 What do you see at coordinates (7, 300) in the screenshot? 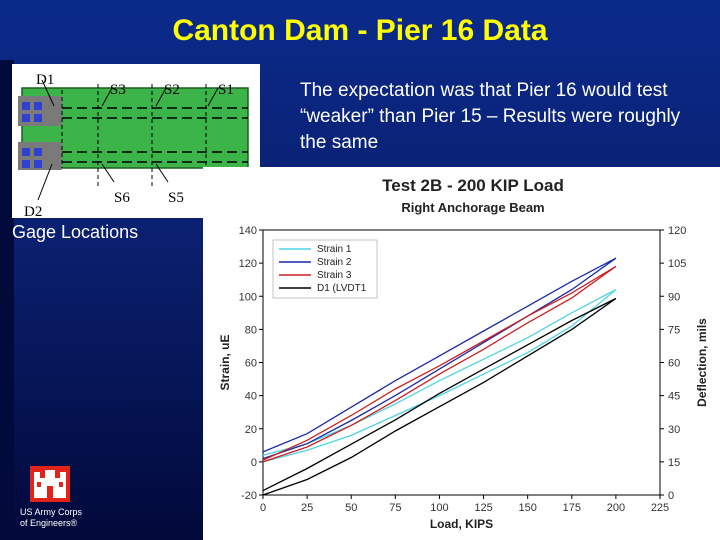
I see `sidebar-shade` at bounding box center [7, 300].